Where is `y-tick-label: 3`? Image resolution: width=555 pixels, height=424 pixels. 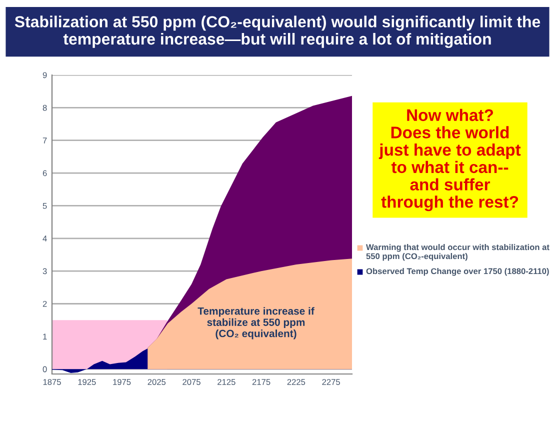 y-tick-label: 3 is located at coordinates (44, 271).